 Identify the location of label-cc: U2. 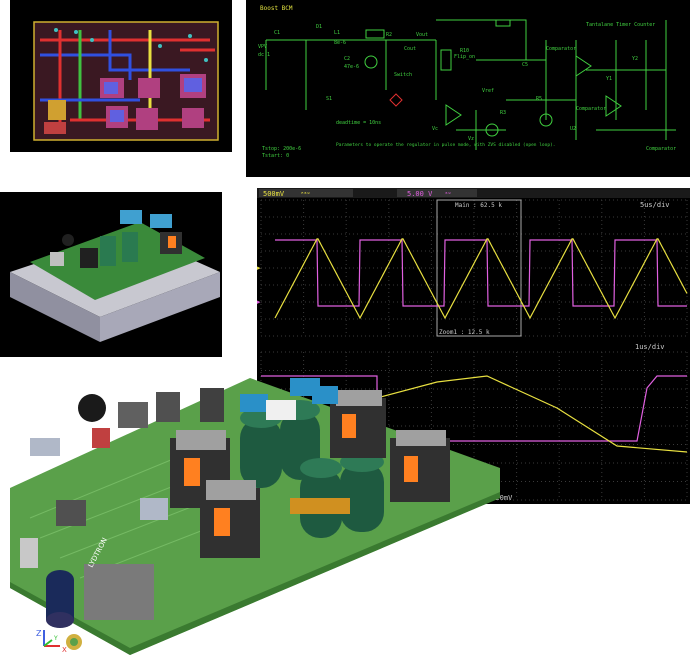
(573, 129).